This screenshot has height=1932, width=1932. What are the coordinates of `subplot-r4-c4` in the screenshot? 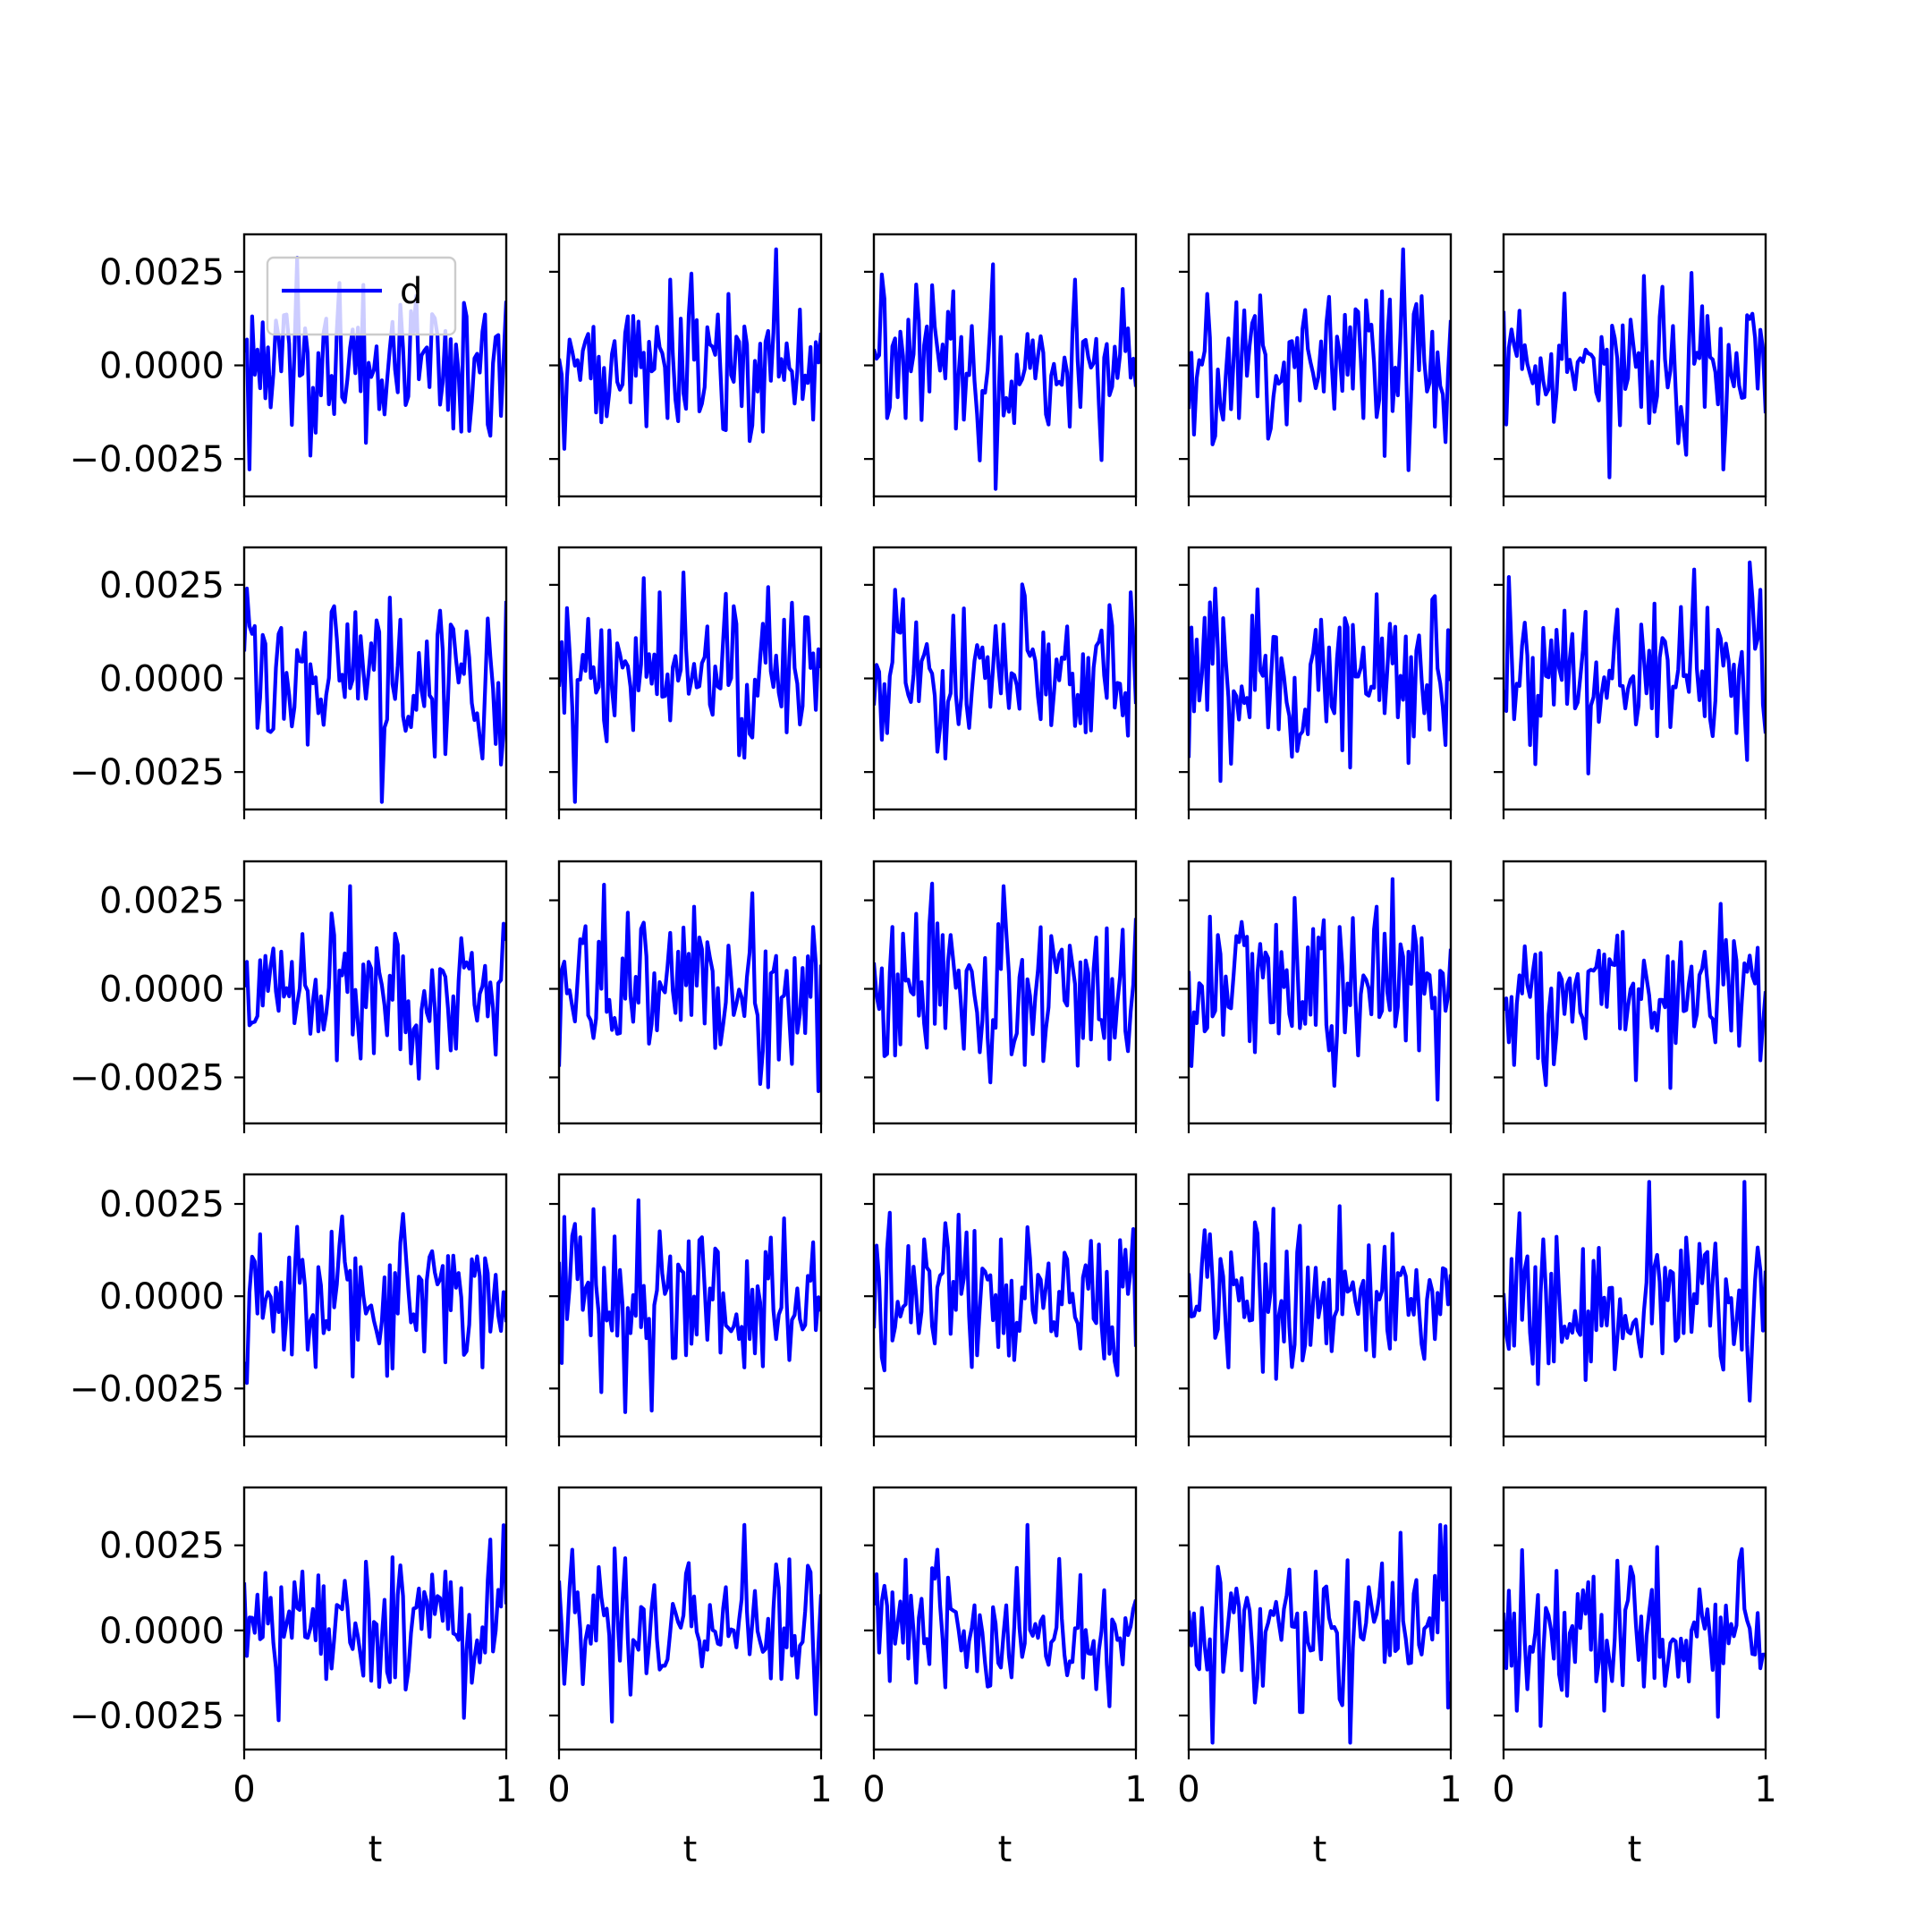 It's located at (1316, 1309).